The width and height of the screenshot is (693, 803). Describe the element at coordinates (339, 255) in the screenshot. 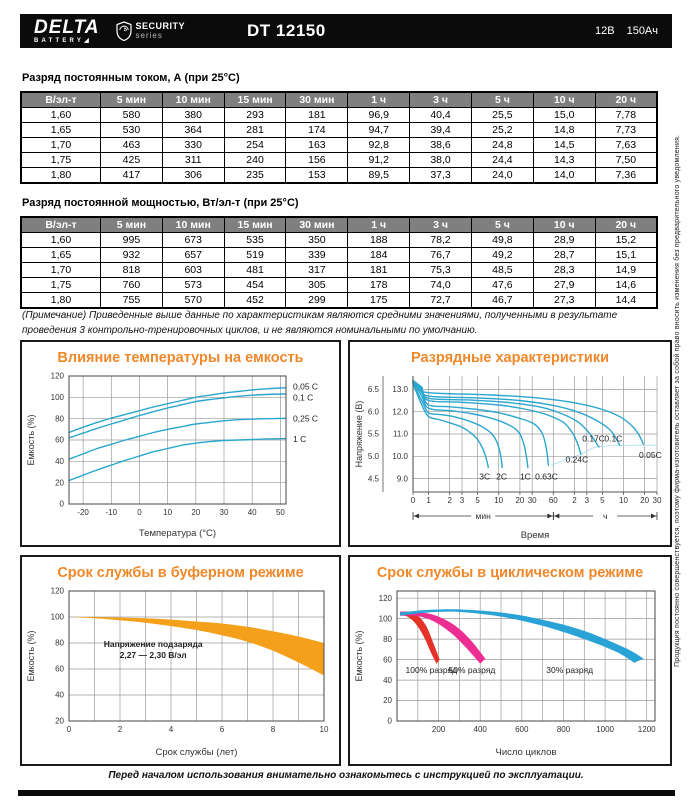

I see `table-row: 1,65 932 657 519 339 184 76,7 49,2 28,7 15,1` at that location.